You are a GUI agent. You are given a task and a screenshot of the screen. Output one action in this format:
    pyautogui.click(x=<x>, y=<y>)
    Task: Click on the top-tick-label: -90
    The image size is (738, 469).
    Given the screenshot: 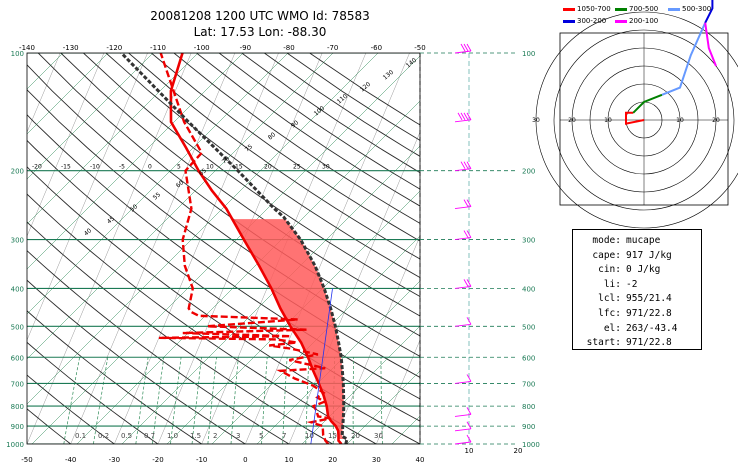 What is the action you would take?
    pyautogui.click(x=245, y=48)
    